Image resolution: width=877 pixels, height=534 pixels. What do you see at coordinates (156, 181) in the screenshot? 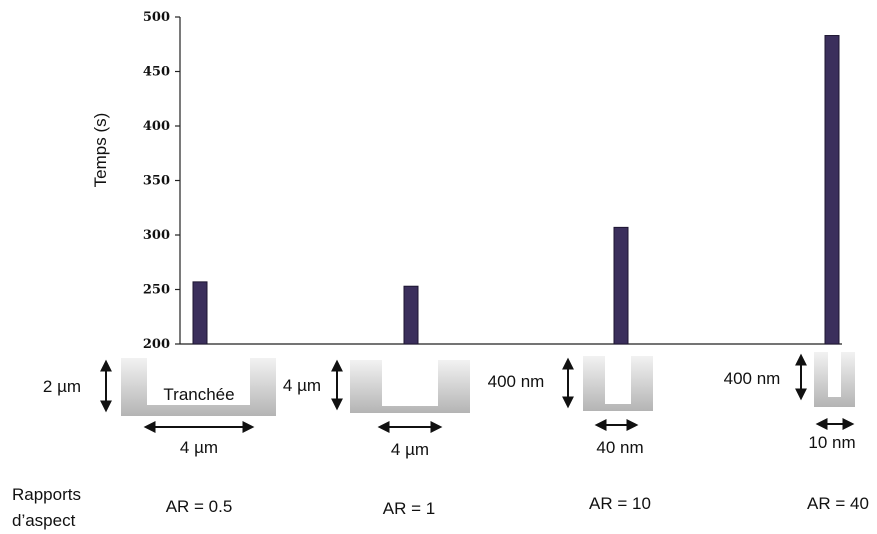
I see `y-tick-label: 350` at bounding box center [156, 181].